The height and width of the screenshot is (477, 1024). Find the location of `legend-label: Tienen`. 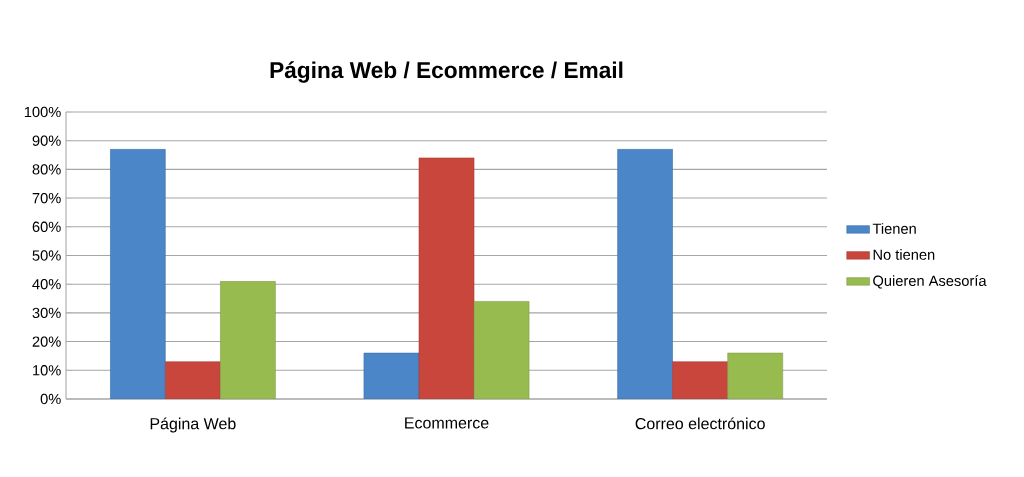

legend-label: Tienen is located at coordinates (894, 228).